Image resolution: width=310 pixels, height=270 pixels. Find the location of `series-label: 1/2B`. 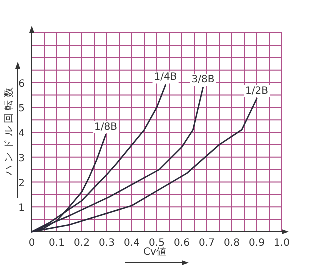

series-label: 1/2B is located at coordinates (257, 91).